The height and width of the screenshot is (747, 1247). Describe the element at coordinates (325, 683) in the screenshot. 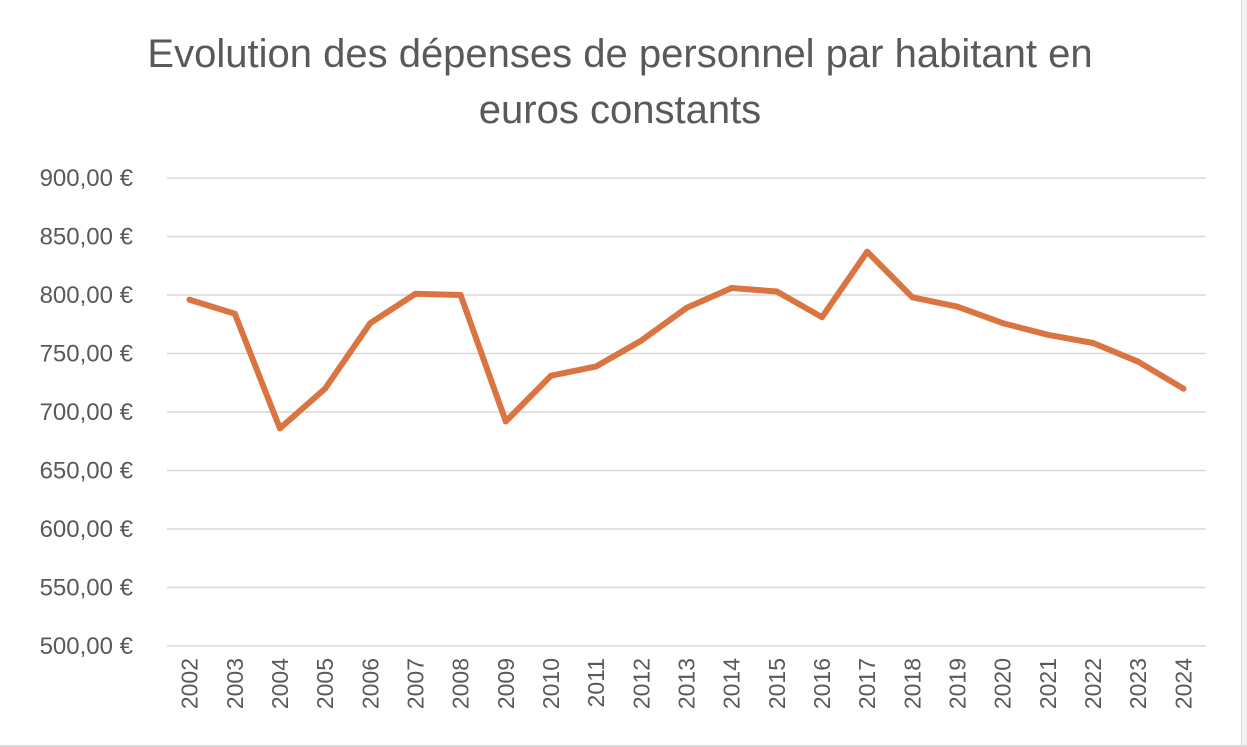

I see `x-tick-label: 2005` at that location.